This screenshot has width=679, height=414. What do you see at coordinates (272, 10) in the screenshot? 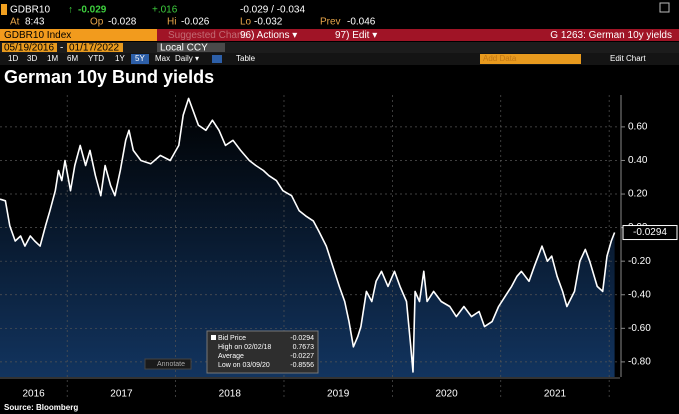
I see `bid-ask: -0.029 / -0.034` at bounding box center [272, 10].